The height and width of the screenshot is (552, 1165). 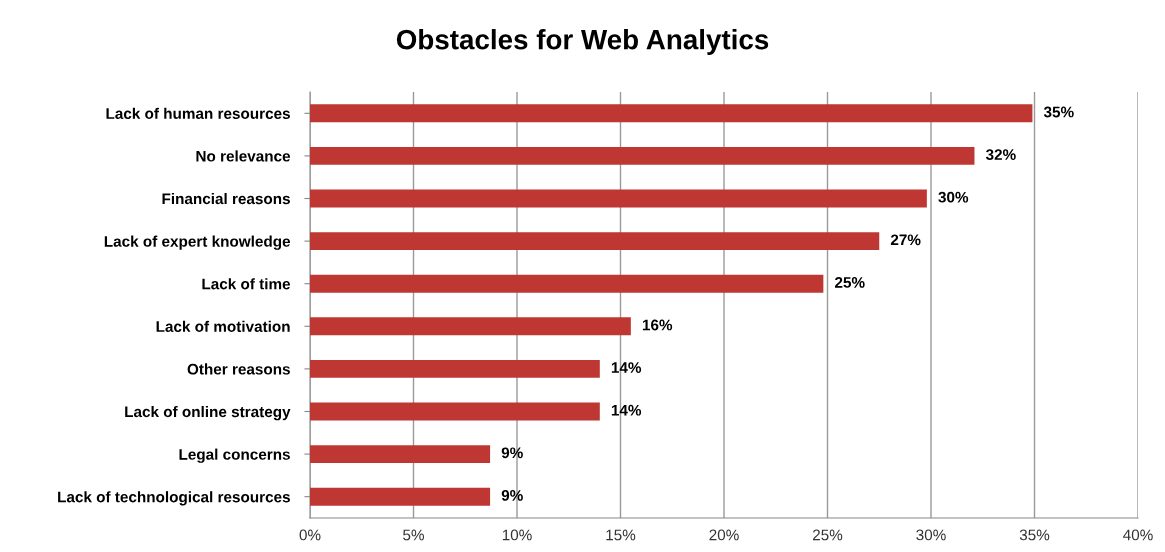 I want to click on chart-title: Obstacles for Web Analytics, so click(x=582, y=42).